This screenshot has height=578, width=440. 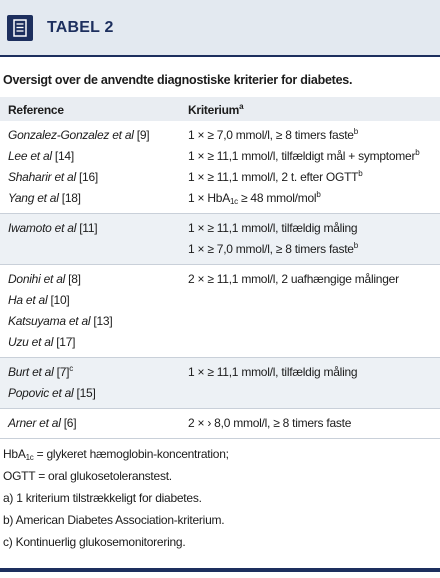 I want to click on table-label: TABEL 2, so click(x=80, y=27).